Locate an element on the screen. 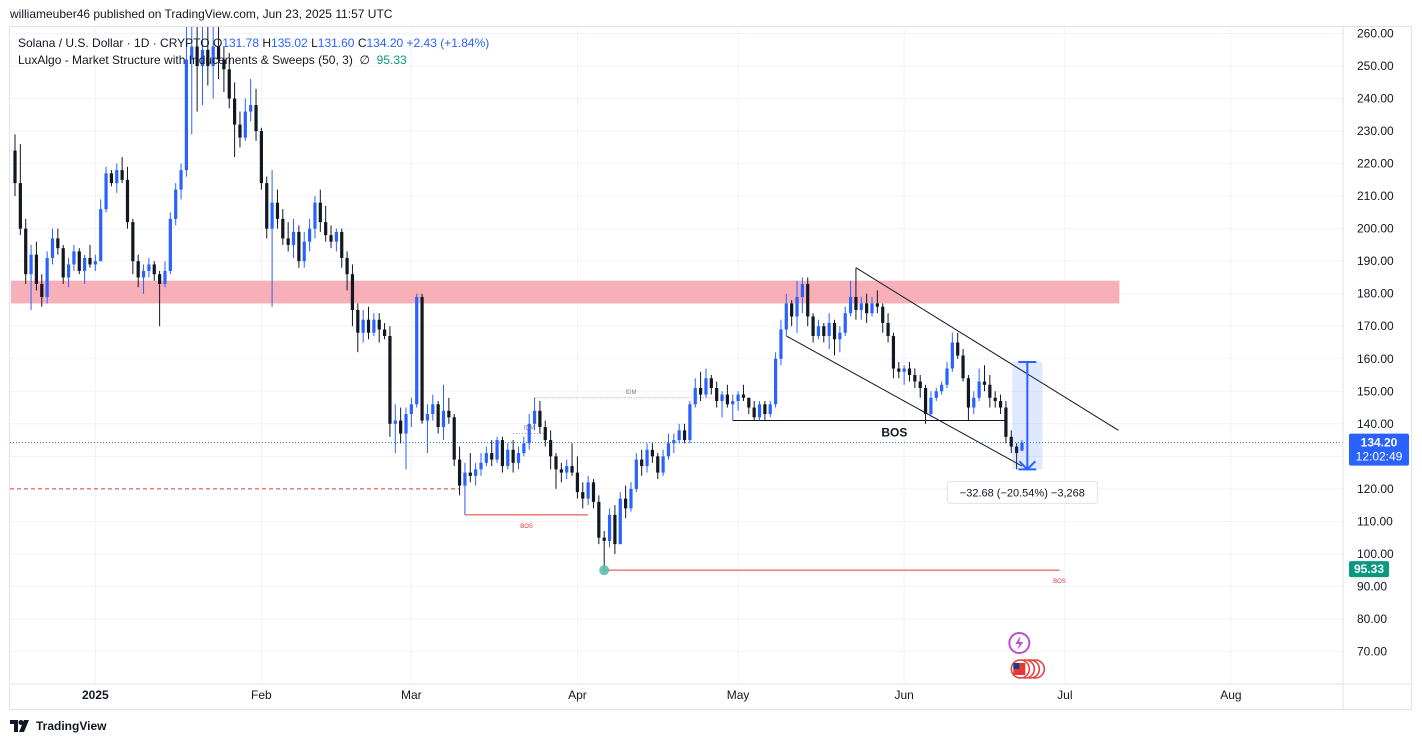 Image resolution: width=1422 pixels, height=745 pixels. price-tick-label: 180.00 is located at coordinates (1375, 294).